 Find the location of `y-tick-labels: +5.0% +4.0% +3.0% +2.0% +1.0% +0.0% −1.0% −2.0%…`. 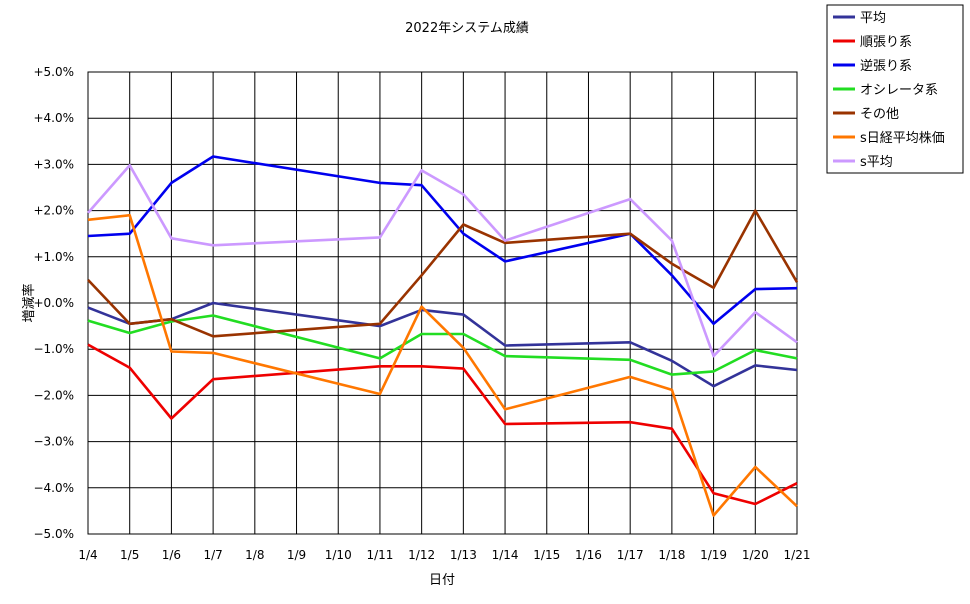

y-tick-labels: +5.0% +4.0% +3.0% +2.0% +1.0% +0.0% −1.0% −2.0%… is located at coordinates (53, 303).